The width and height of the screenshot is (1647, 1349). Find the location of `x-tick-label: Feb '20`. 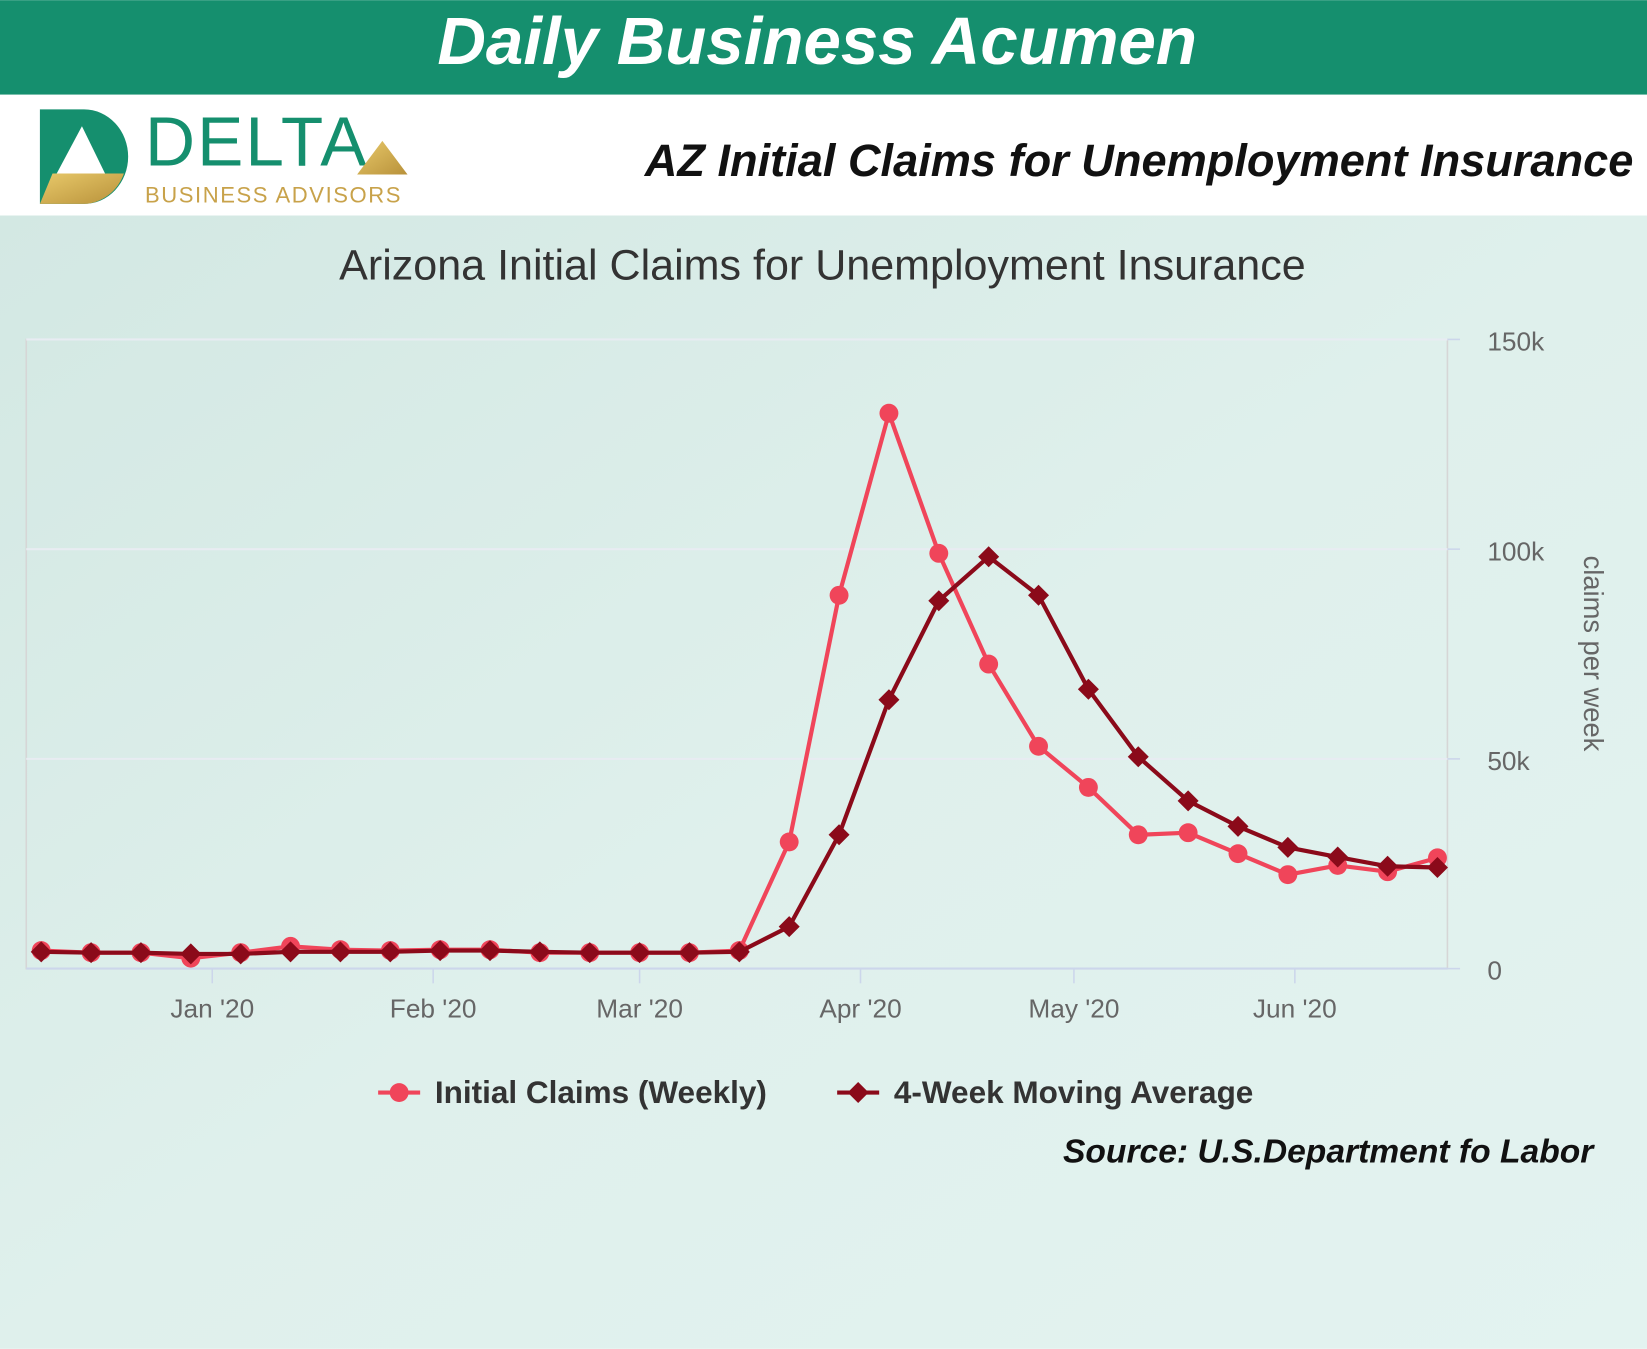

x-tick-label: Feb '20 is located at coordinates (433, 1009).